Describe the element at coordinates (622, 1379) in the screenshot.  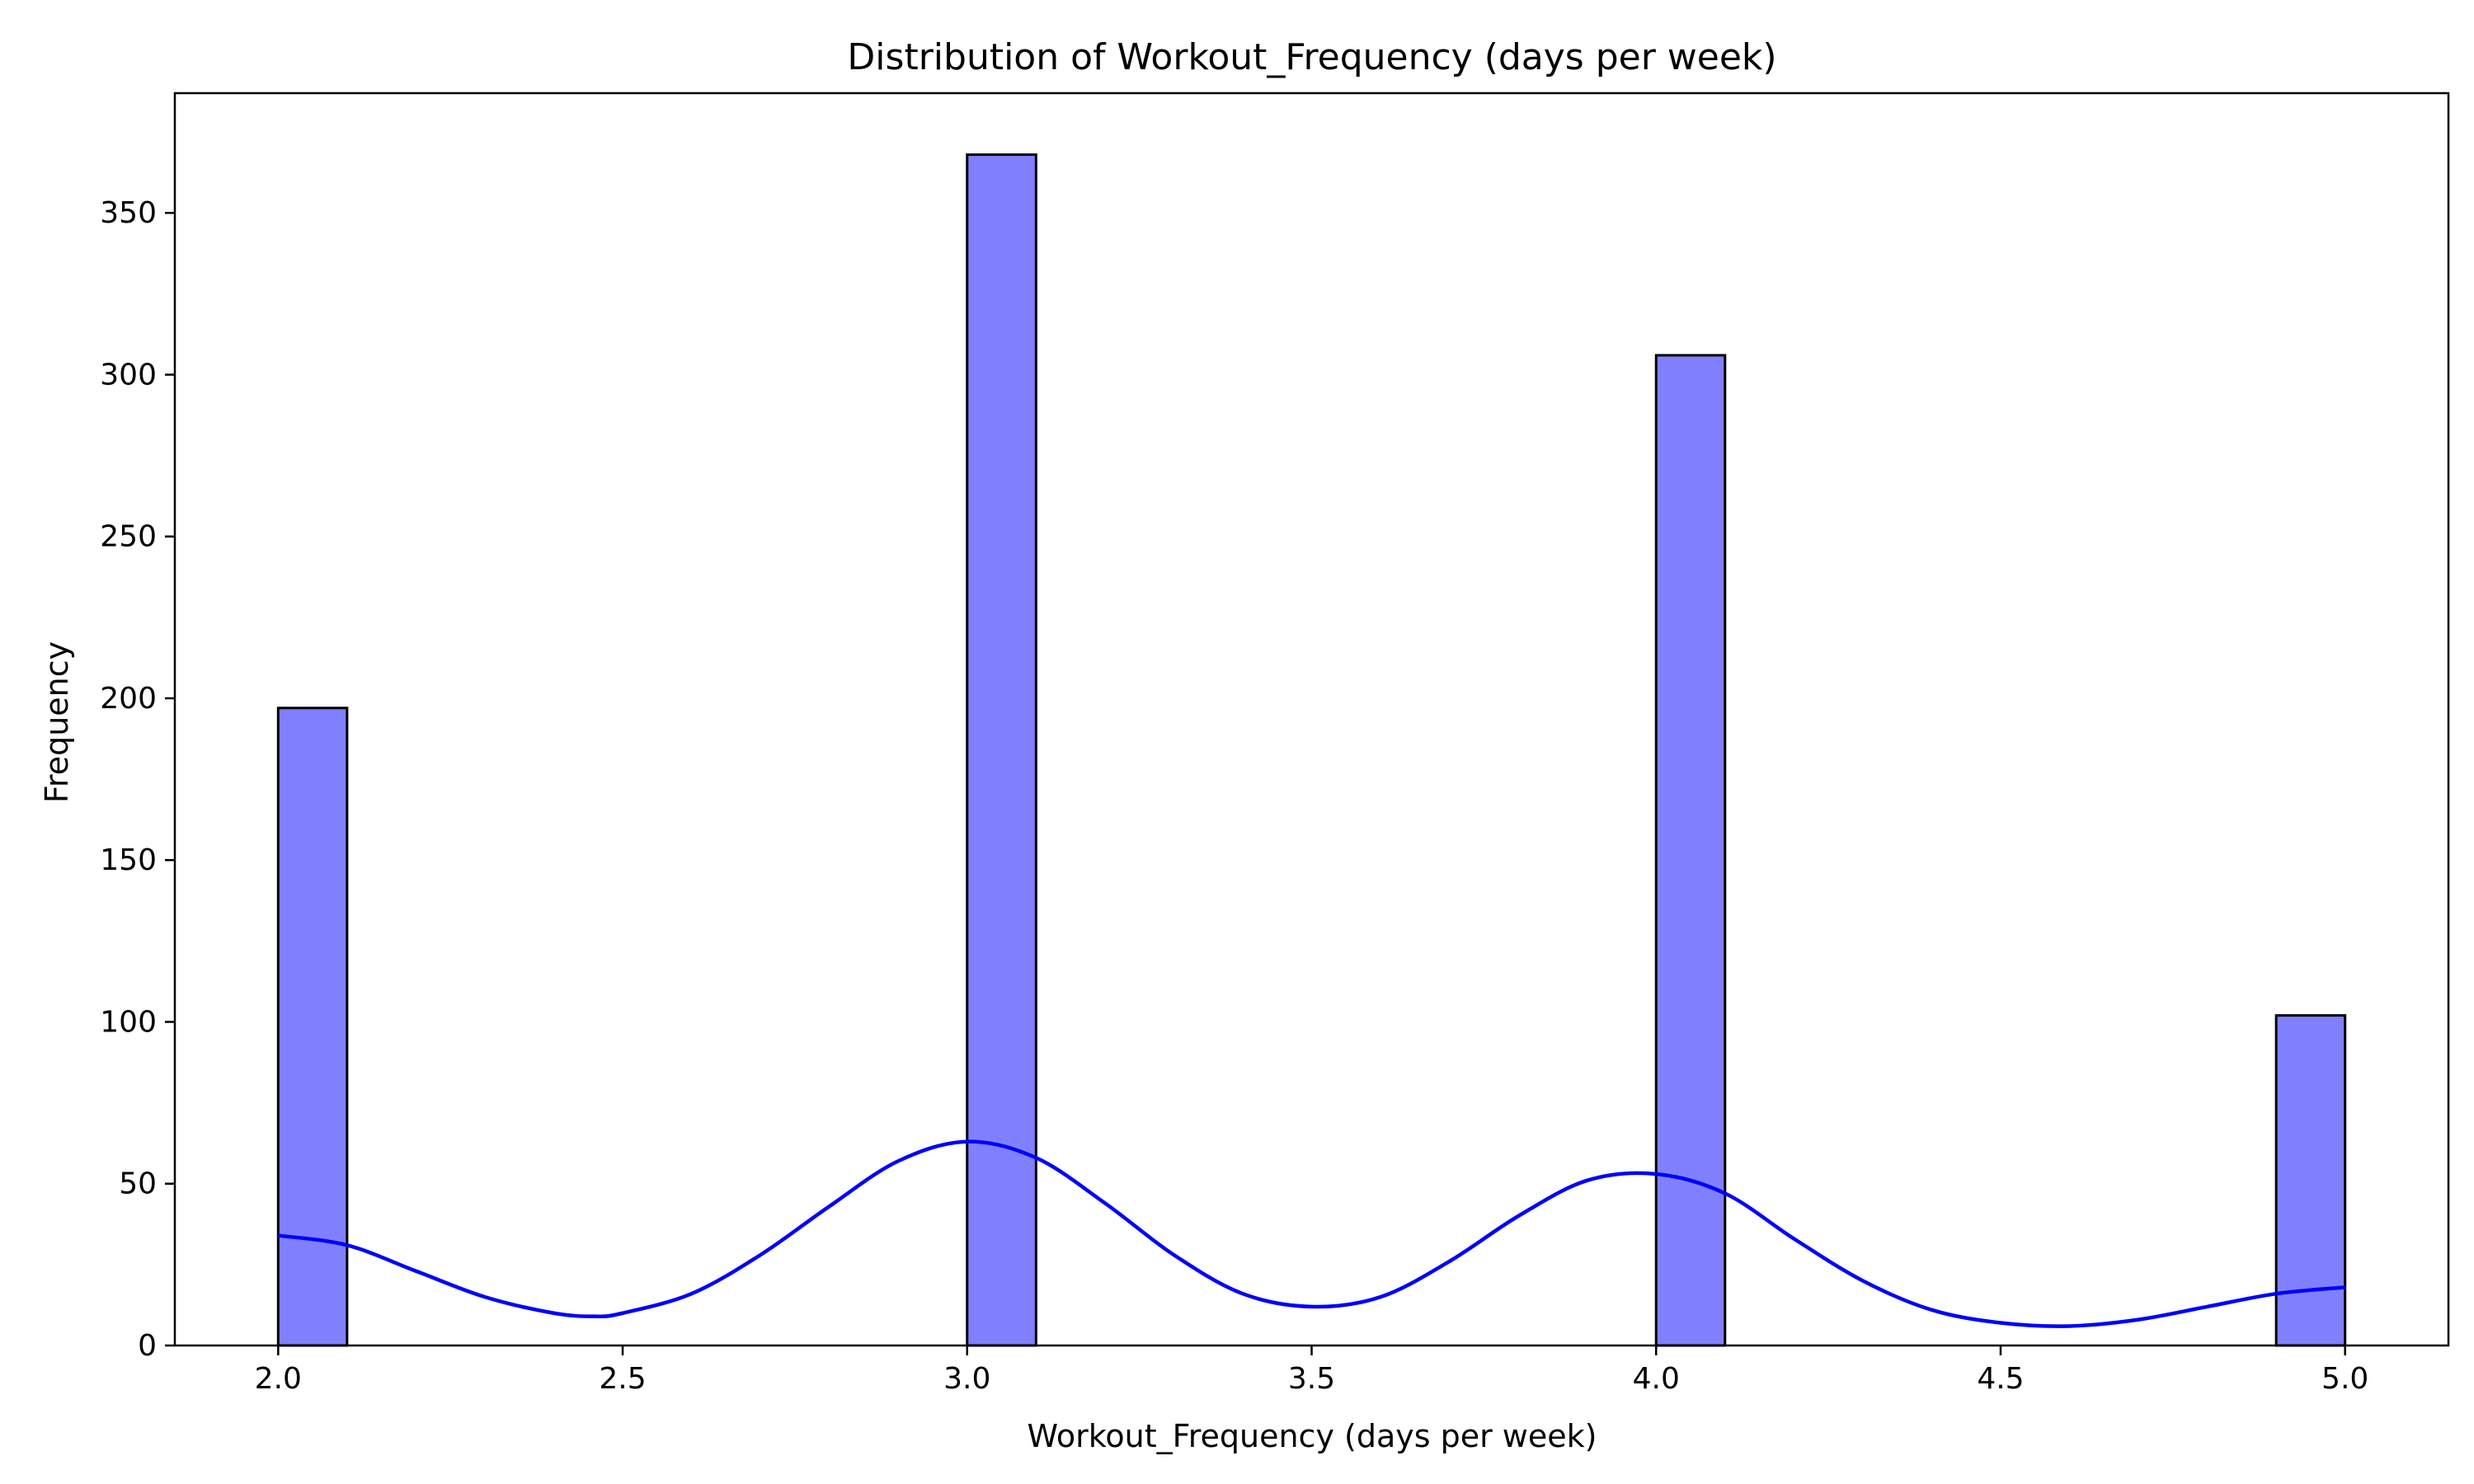
I see `x-tick-label: 2.5` at that location.